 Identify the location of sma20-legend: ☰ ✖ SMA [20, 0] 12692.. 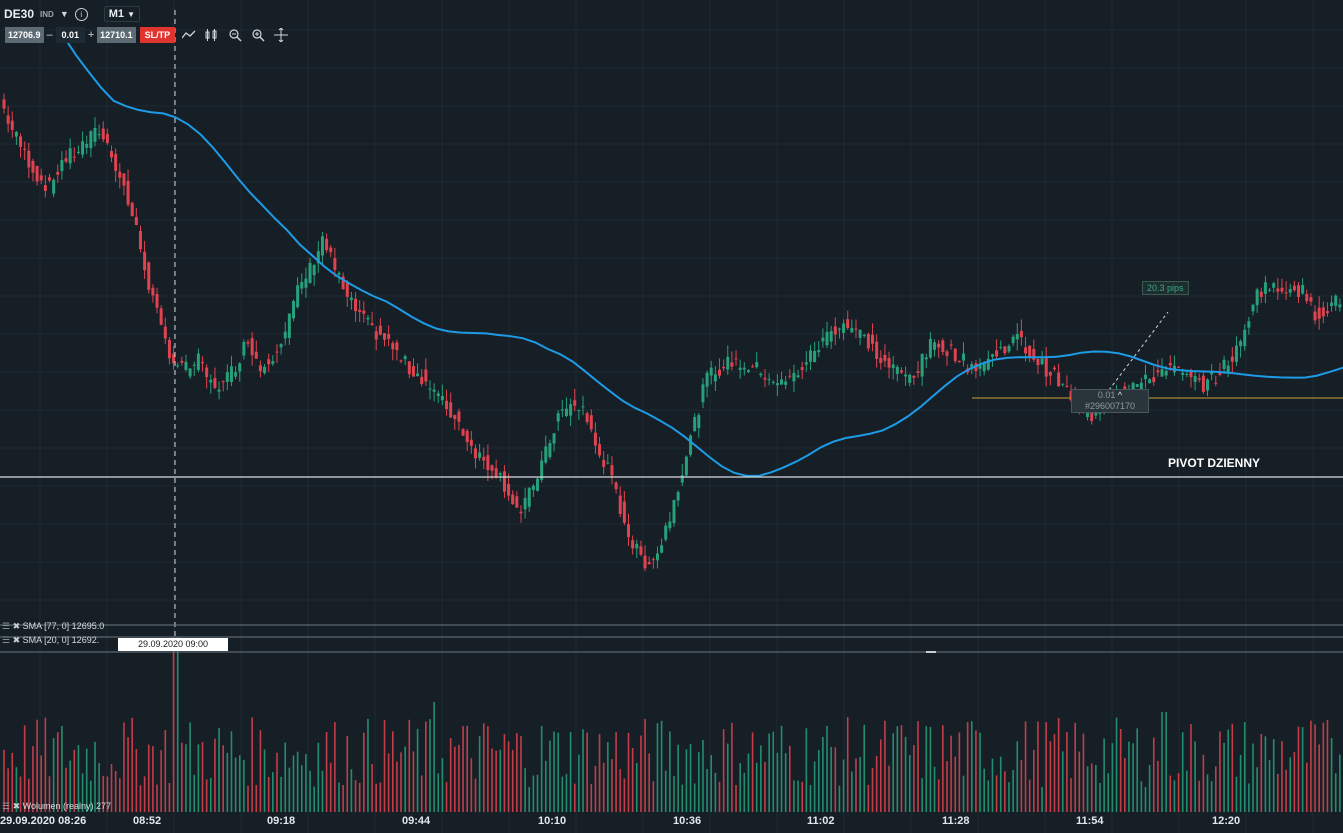
(50, 640).